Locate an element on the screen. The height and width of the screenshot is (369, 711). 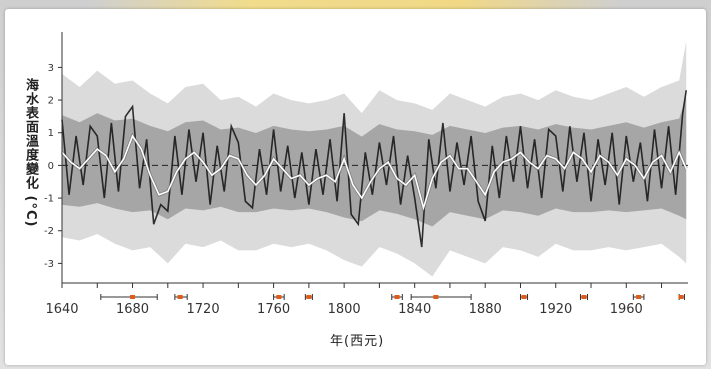
y-tick-label: 3 is located at coordinates (51, 68).